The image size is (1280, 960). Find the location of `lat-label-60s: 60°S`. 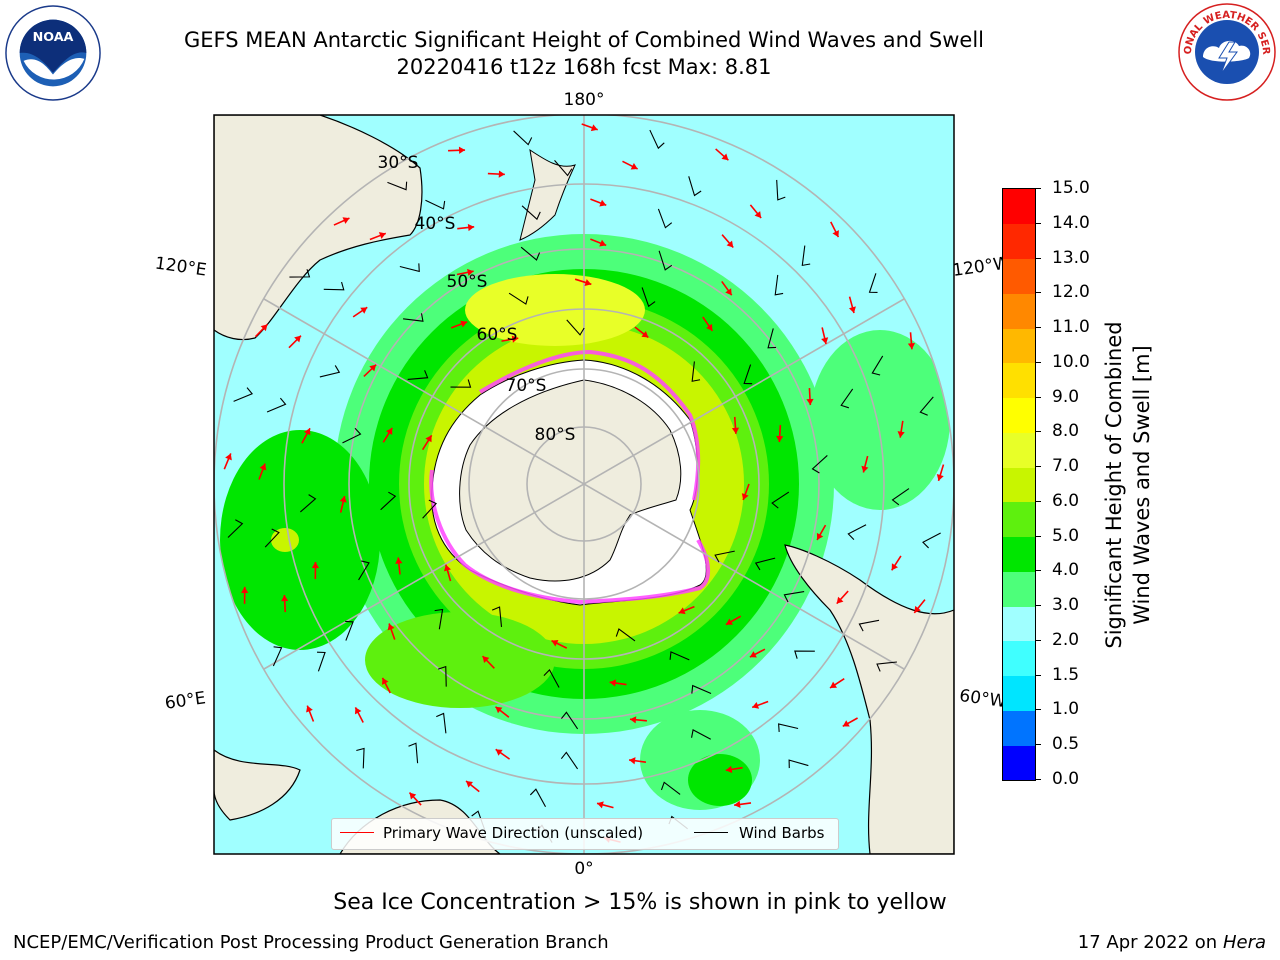

lat-label-60s: 60°S is located at coordinates (497, 335).